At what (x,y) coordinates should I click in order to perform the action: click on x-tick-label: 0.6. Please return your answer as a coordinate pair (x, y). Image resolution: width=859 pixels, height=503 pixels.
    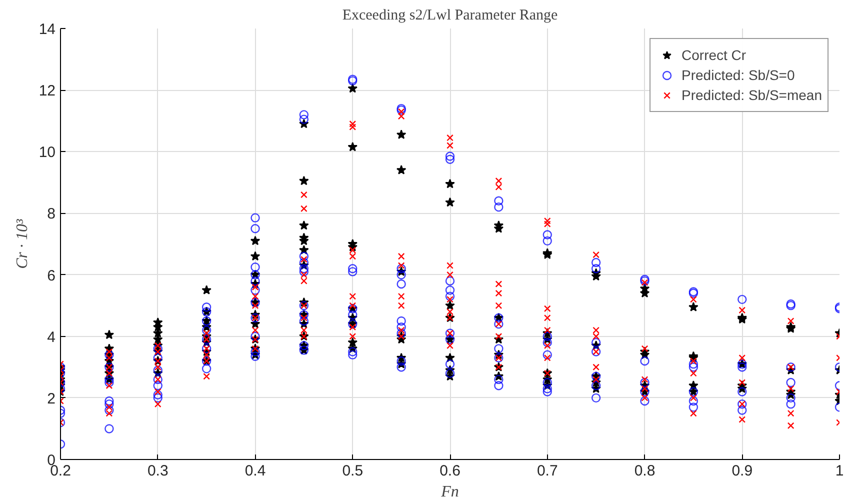
    Looking at the image, I should click on (450, 471).